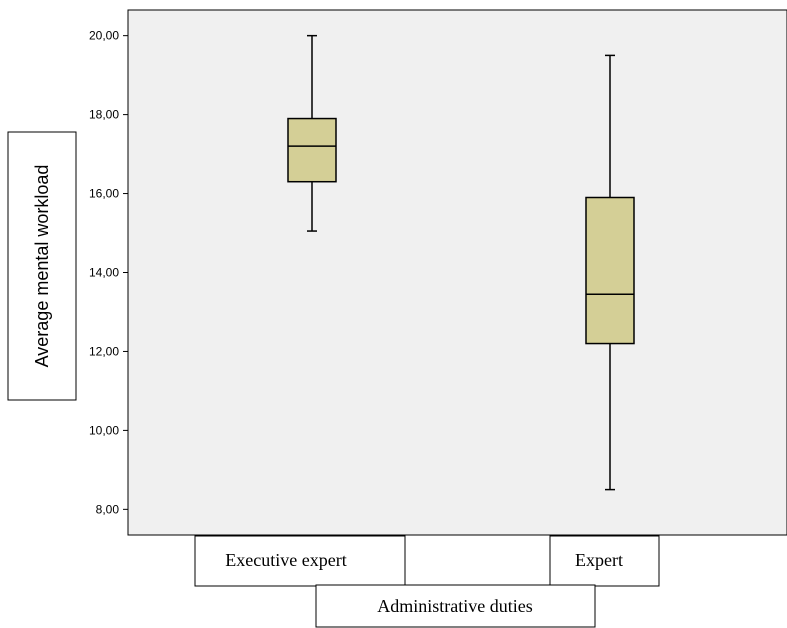  What do you see at coordinates (104, 194) in the screenshot?
I see `y-tick-label: 16,00` at bounding box center [104, 194].